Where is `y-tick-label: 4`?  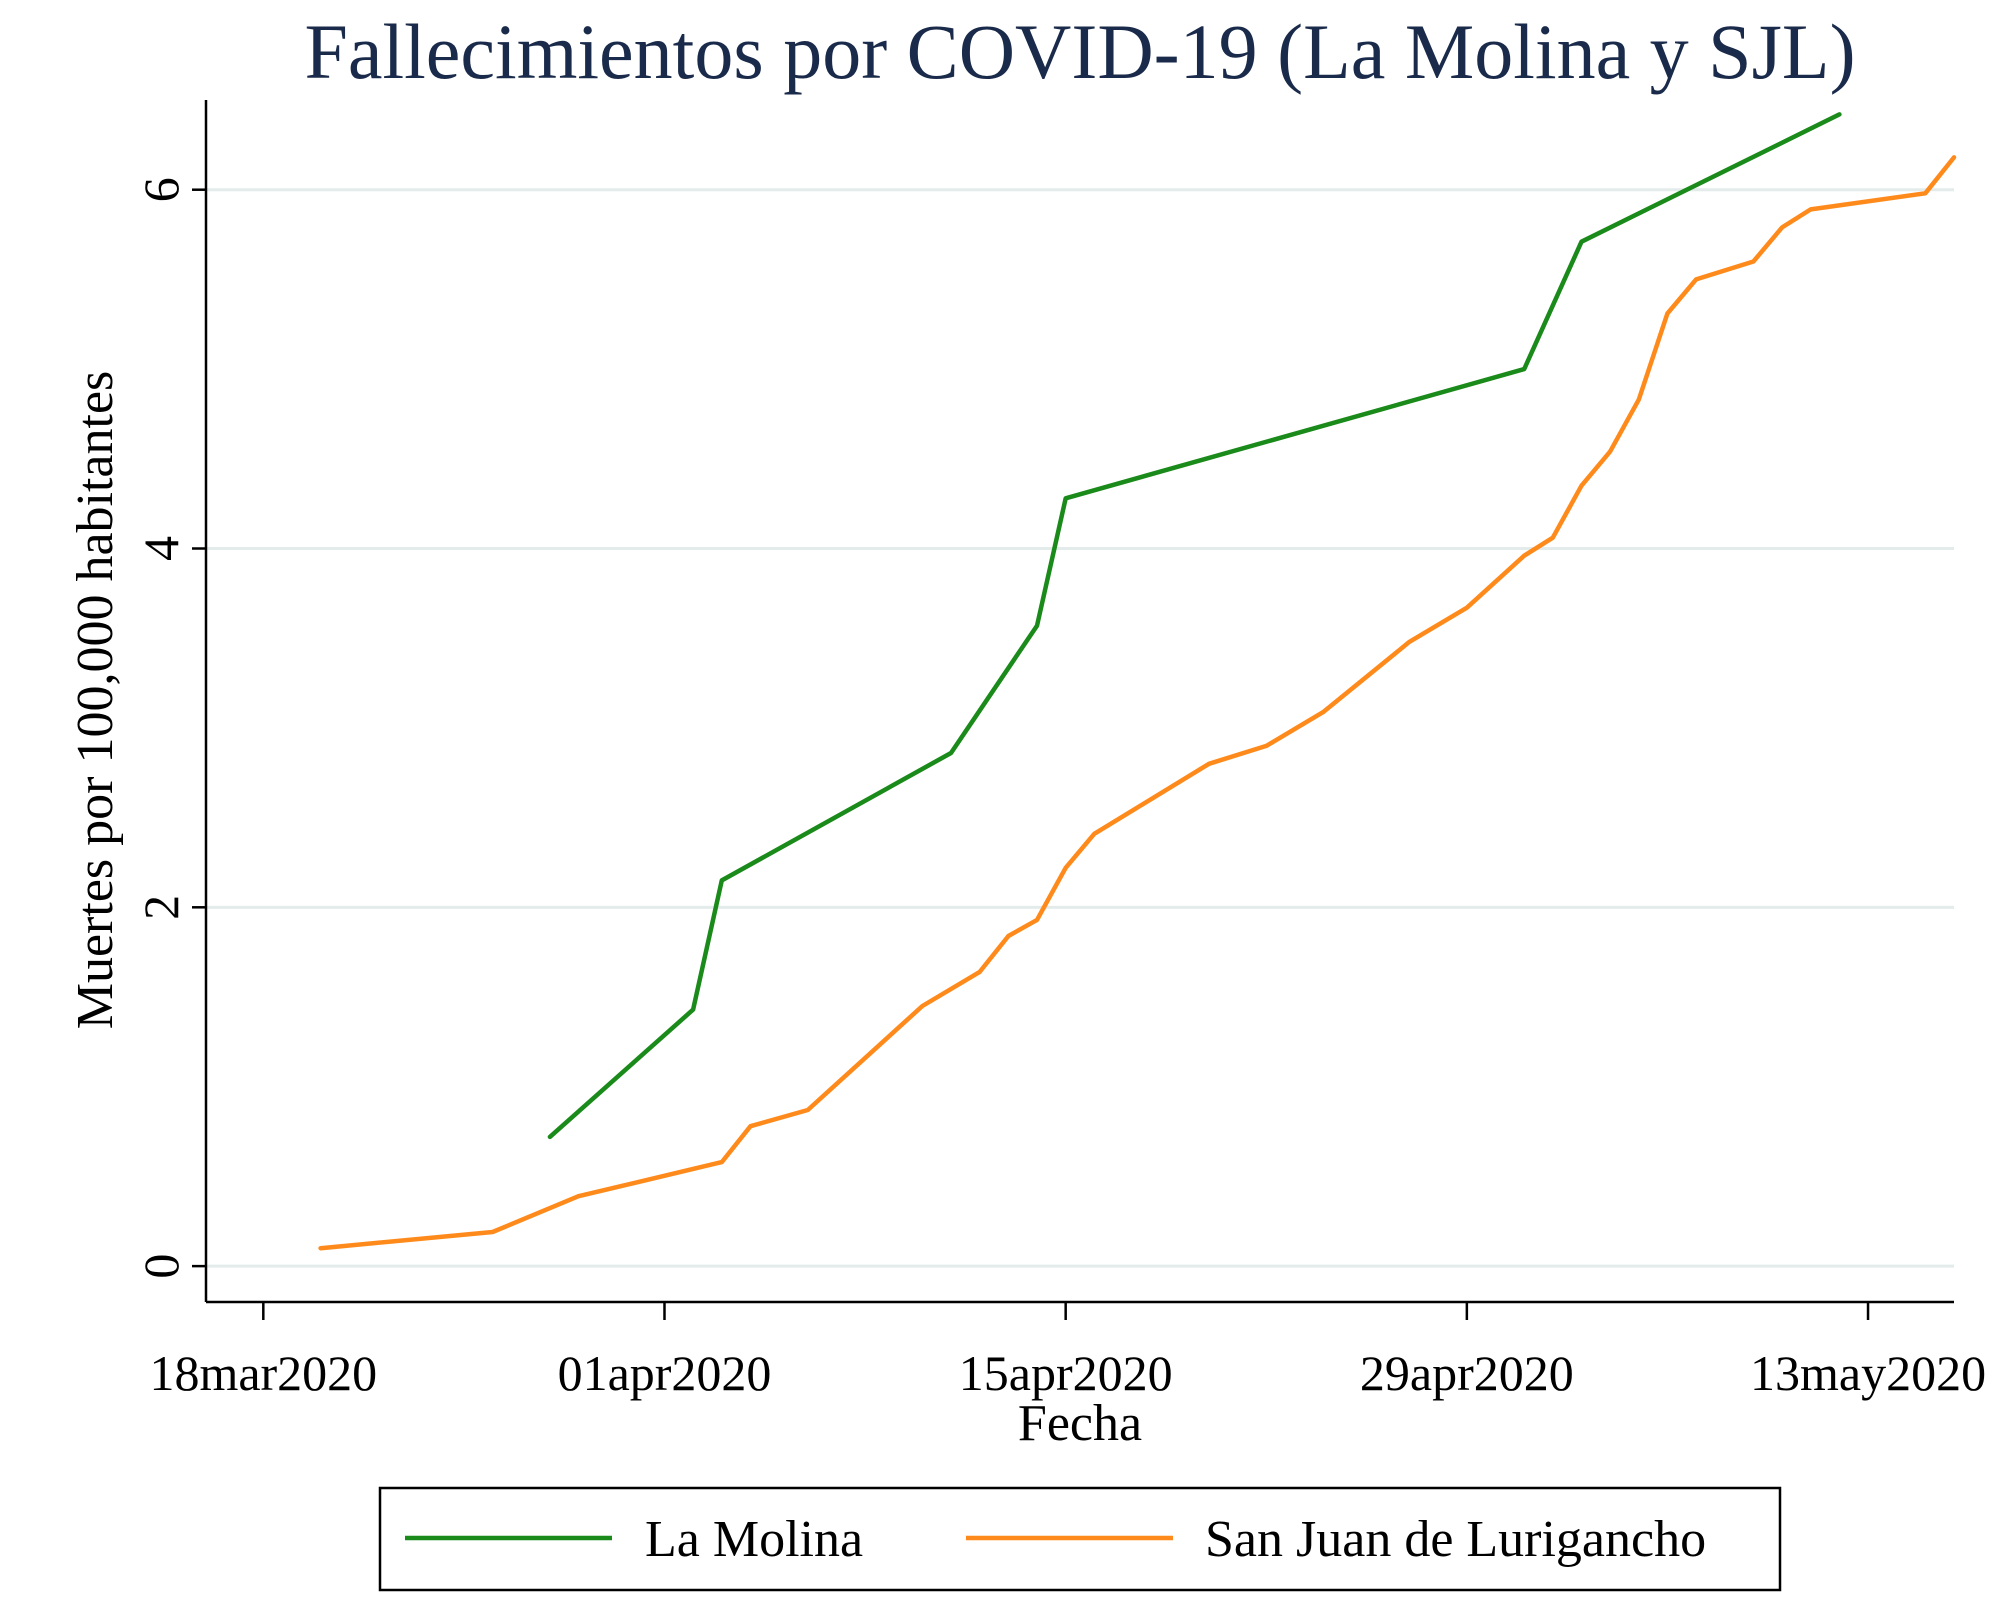
y-tick-label: 4 is located at coordinates (161, 548).